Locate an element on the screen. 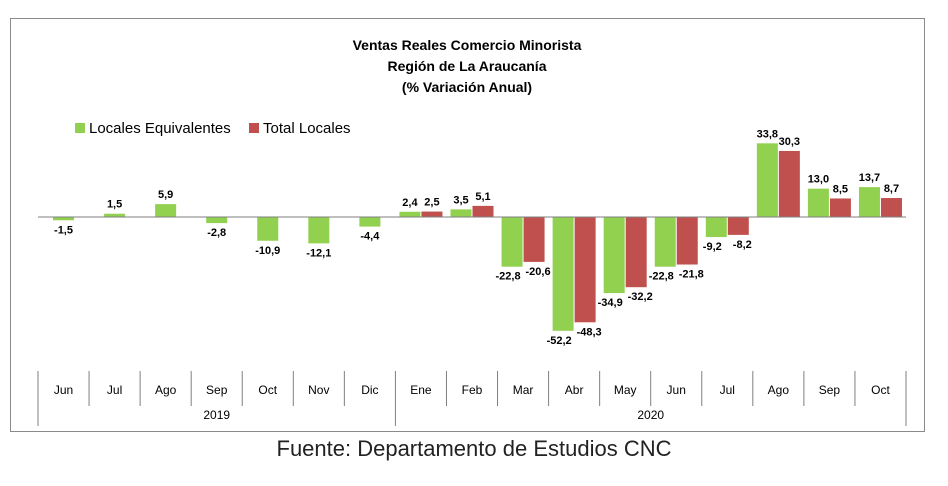  source-note: Fuente: Departamento de Estudios CNC is located at coordinates (474, 448).